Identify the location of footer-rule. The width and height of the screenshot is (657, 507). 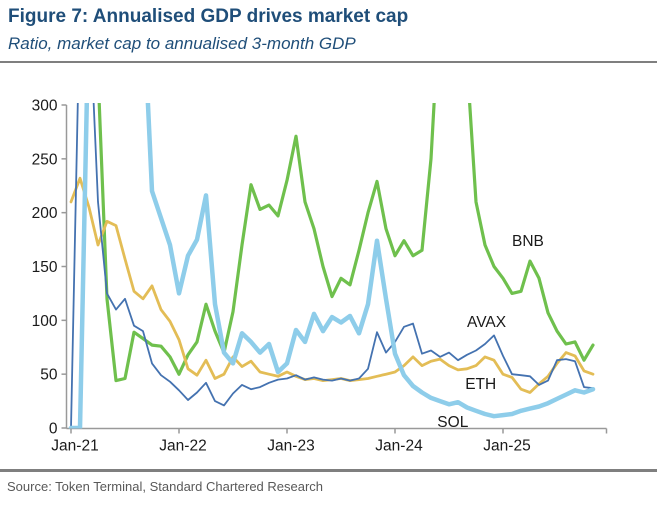
(328, 470).